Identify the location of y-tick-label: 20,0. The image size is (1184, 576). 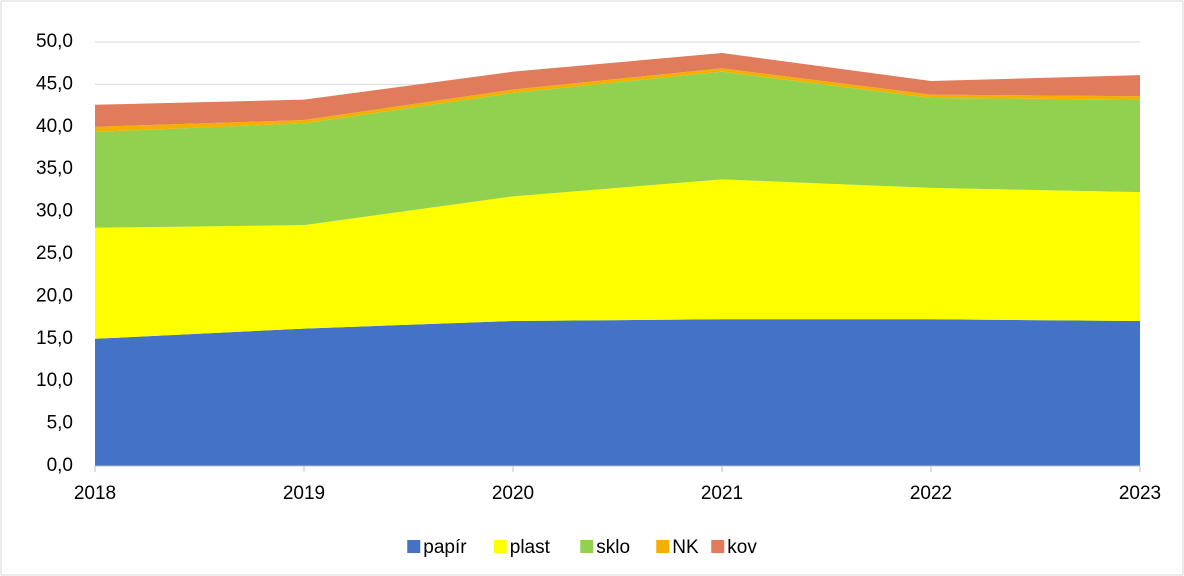
(54, 295).